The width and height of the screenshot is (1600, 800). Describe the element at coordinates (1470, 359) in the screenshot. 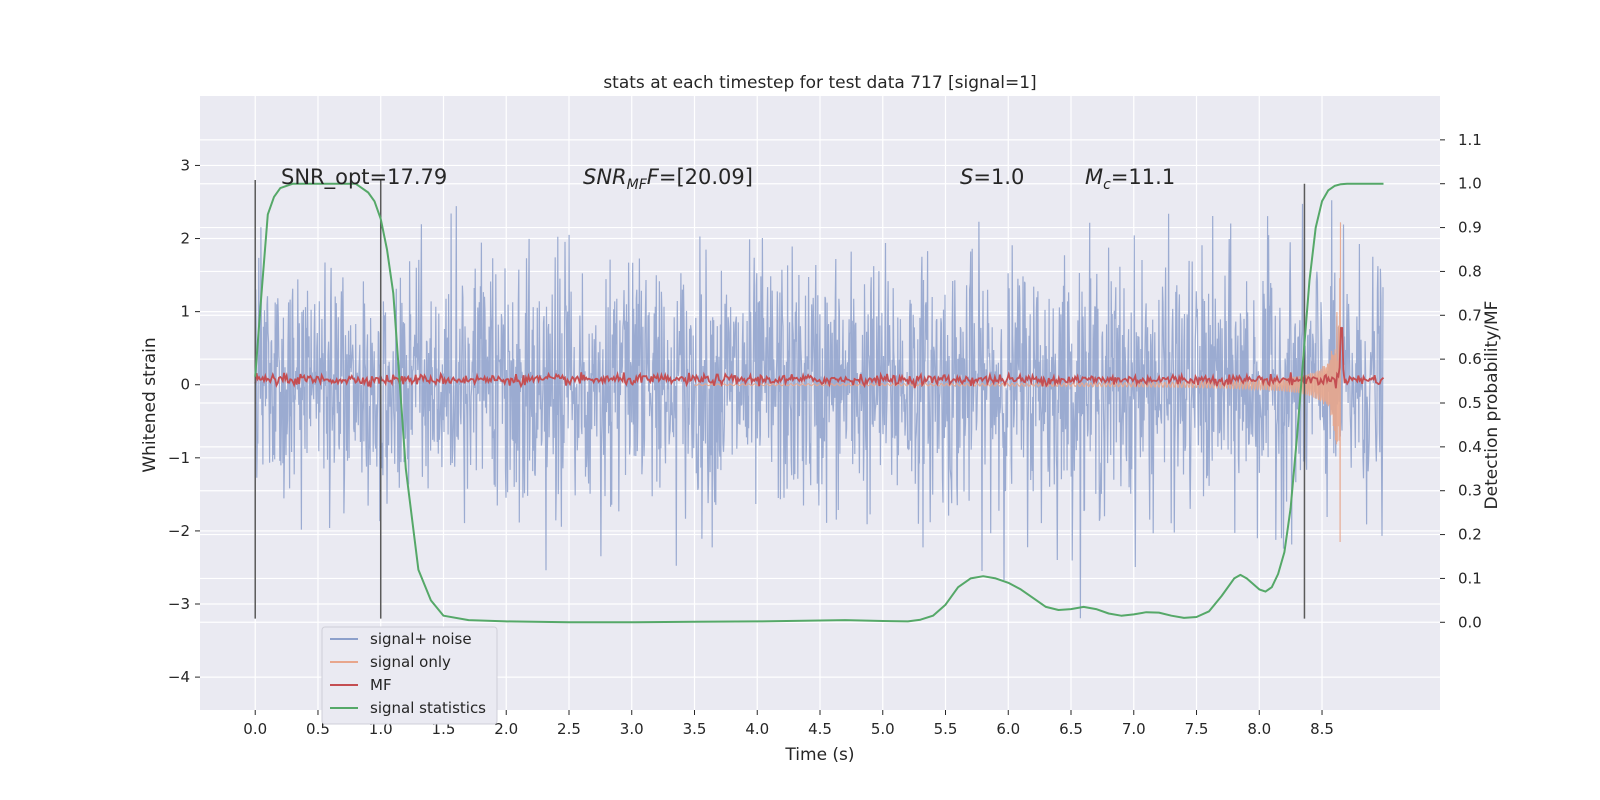

I see `y2-tick-label-6: 0.6` at that location.